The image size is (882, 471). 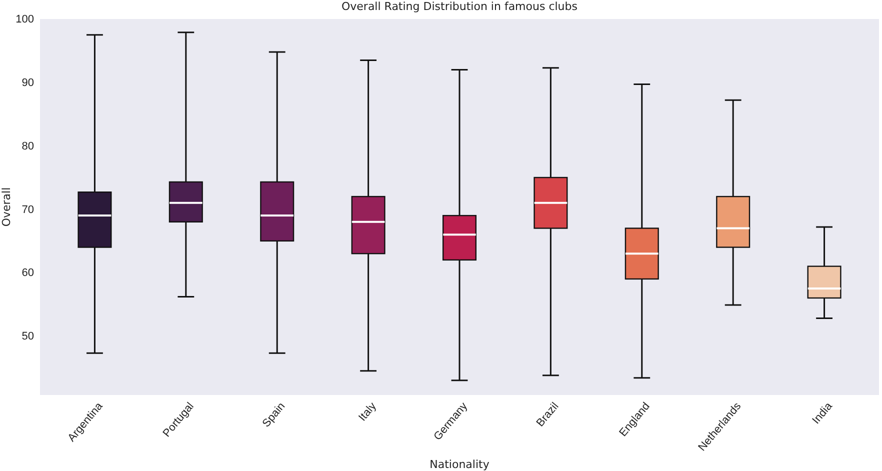 What do you see at coordinates (28, 336) in the screenshot?
I see `y-tick-label: 50` at bounding box center [28, 336].